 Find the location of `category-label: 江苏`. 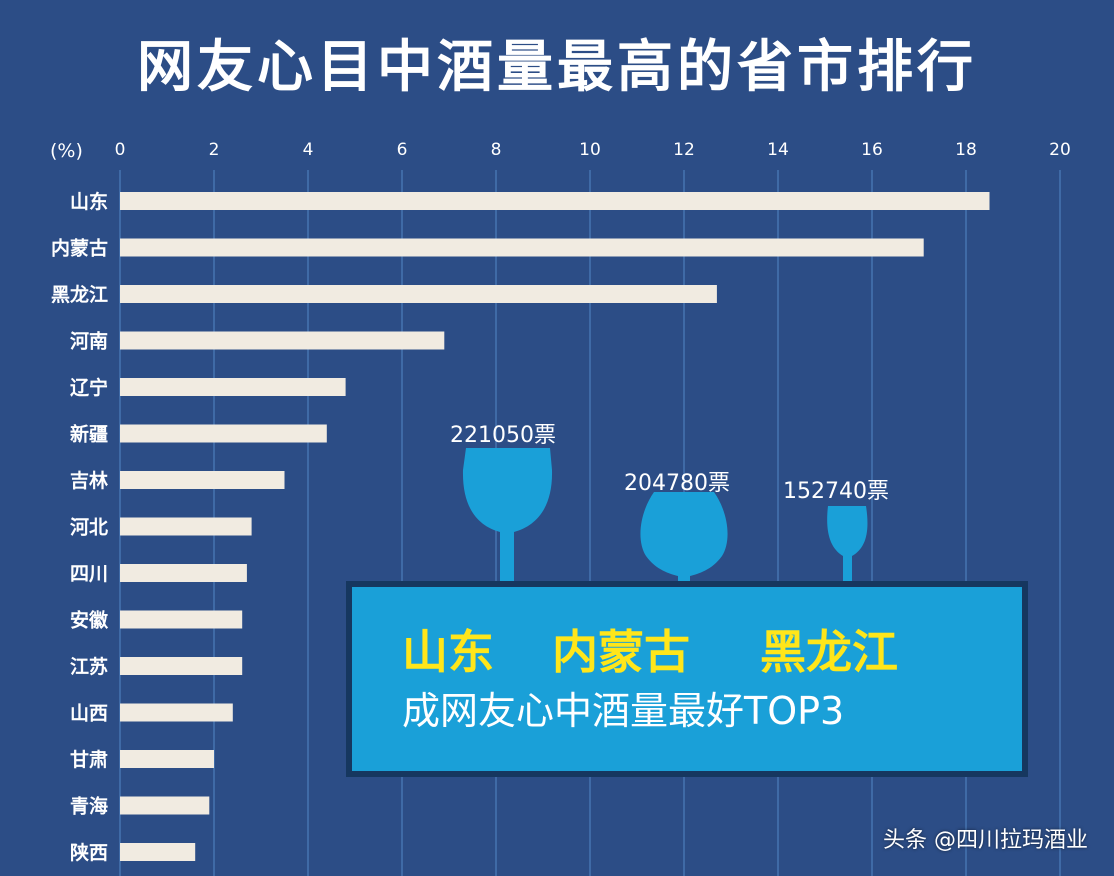

category-label: 江苏 is located at coordinates (89, 666).